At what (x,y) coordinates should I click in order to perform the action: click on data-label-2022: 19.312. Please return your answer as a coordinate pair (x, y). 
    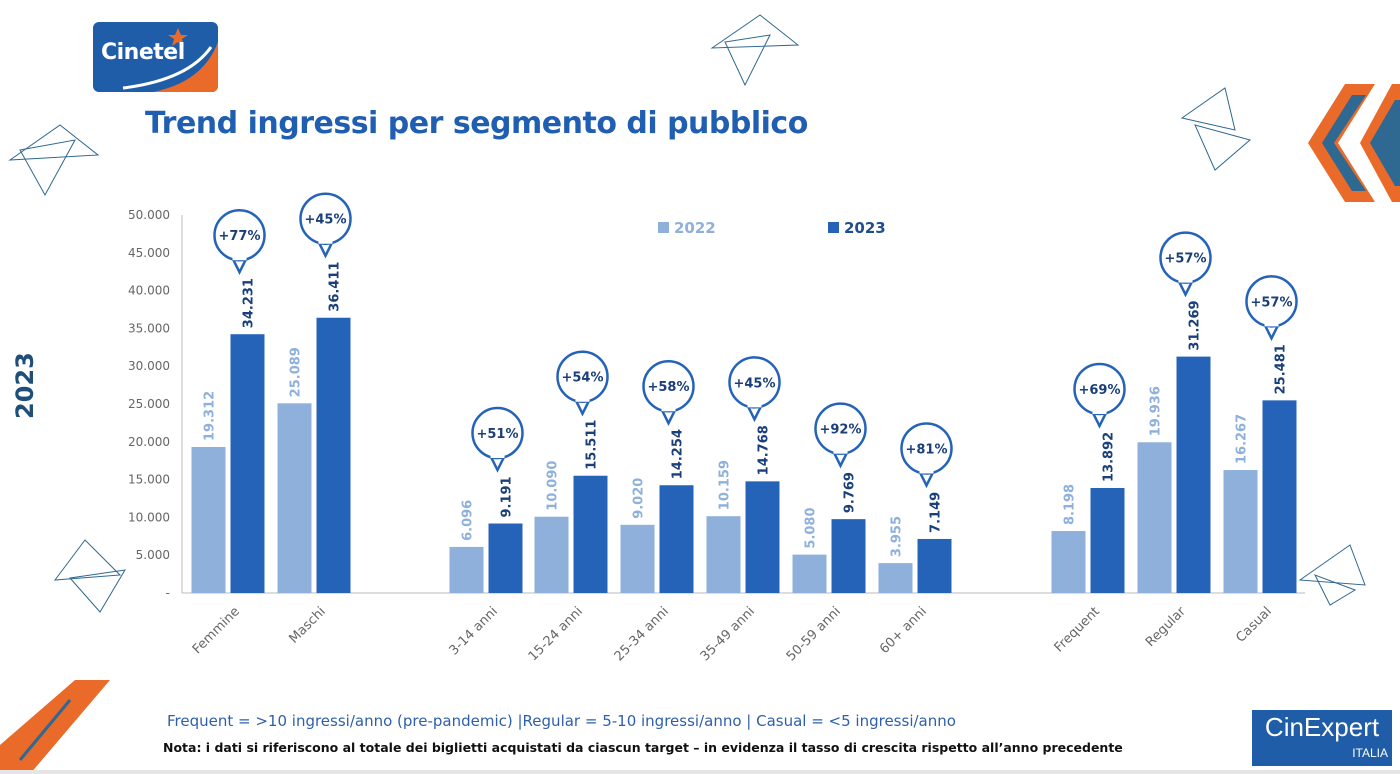
    Looking at the image, I should click on (210, 416).